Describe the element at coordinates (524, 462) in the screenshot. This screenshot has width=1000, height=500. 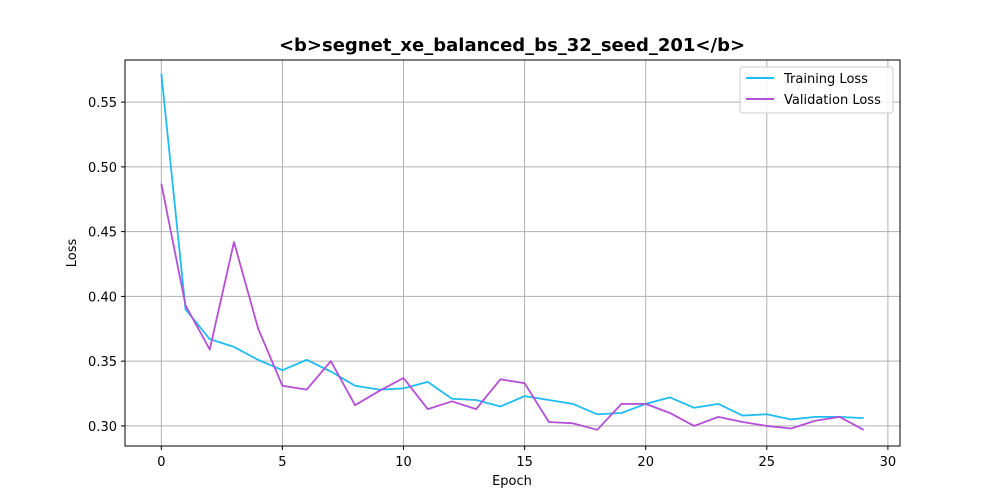
I see `x-tick-label: 15` at that location.